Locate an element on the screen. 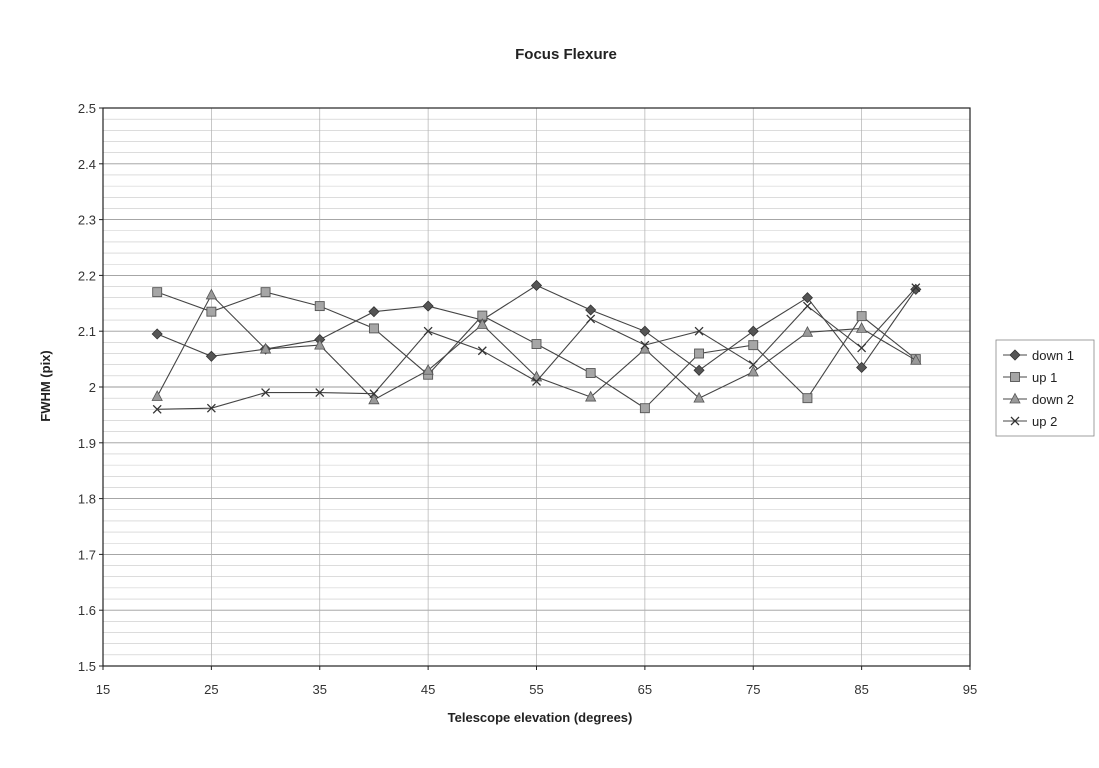  x-axis-label: Telescope elevation (degrees) is located at coordinates (540, 717).